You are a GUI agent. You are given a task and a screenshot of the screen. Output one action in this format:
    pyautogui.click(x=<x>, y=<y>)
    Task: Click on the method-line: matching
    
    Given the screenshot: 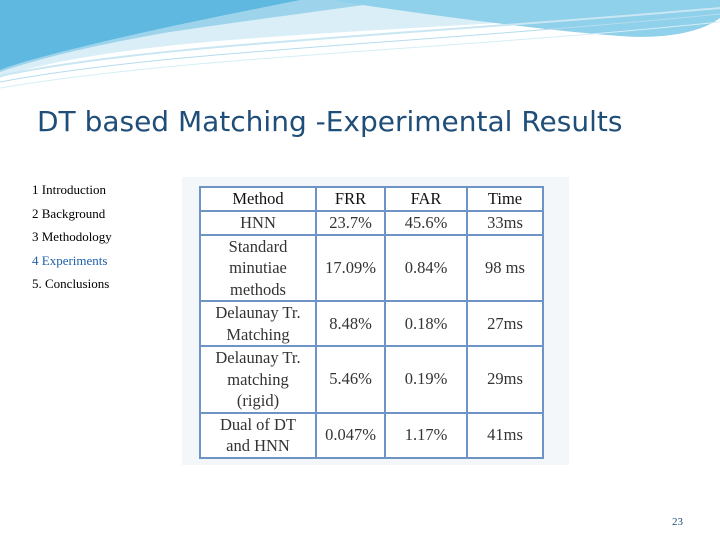 What is the action you would take?
    pyautogui.click(x=258, y=379)
    